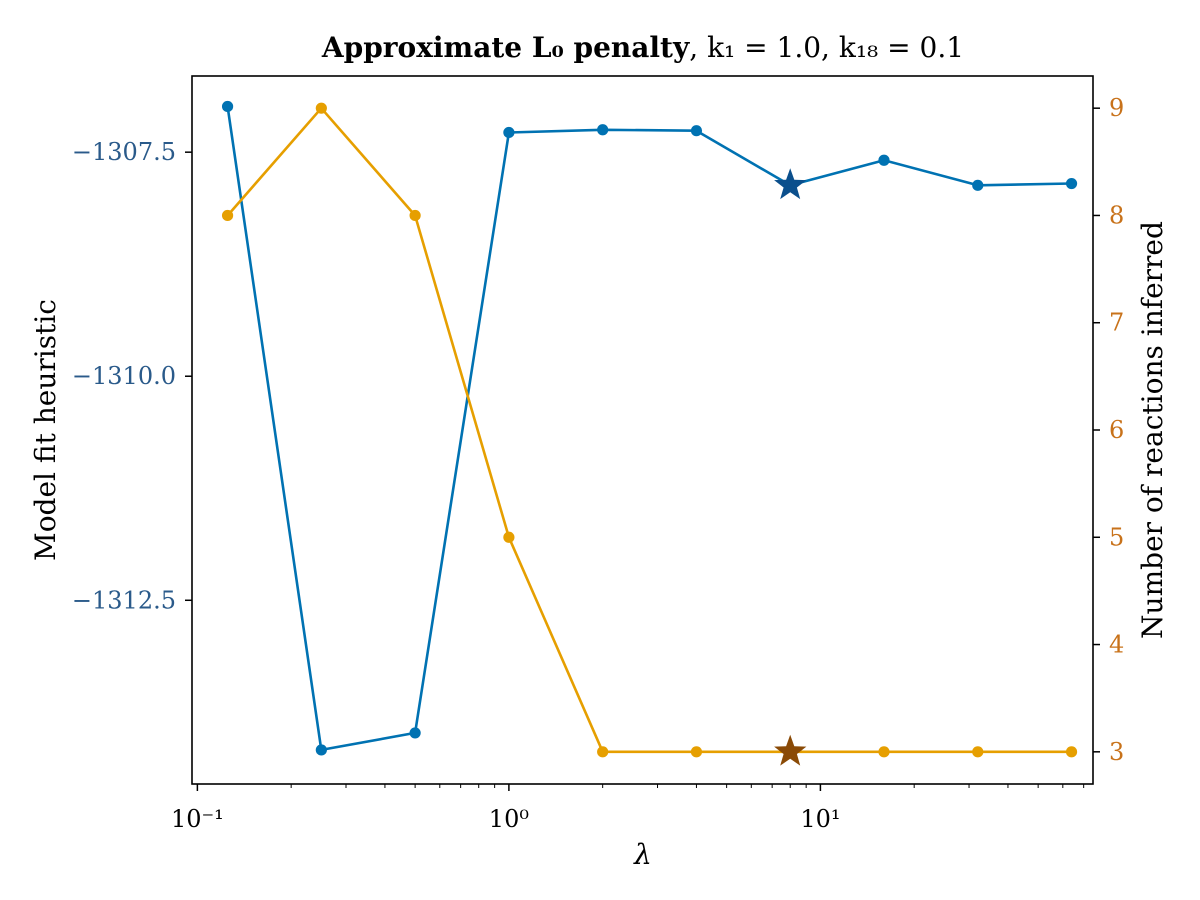 This screenshot has height=900, width=1200. What do you see at coordinates (1116, 323) in the screenshot?
I see `y-right-tick-label-4: 7` at bounding box center [1116, 323].